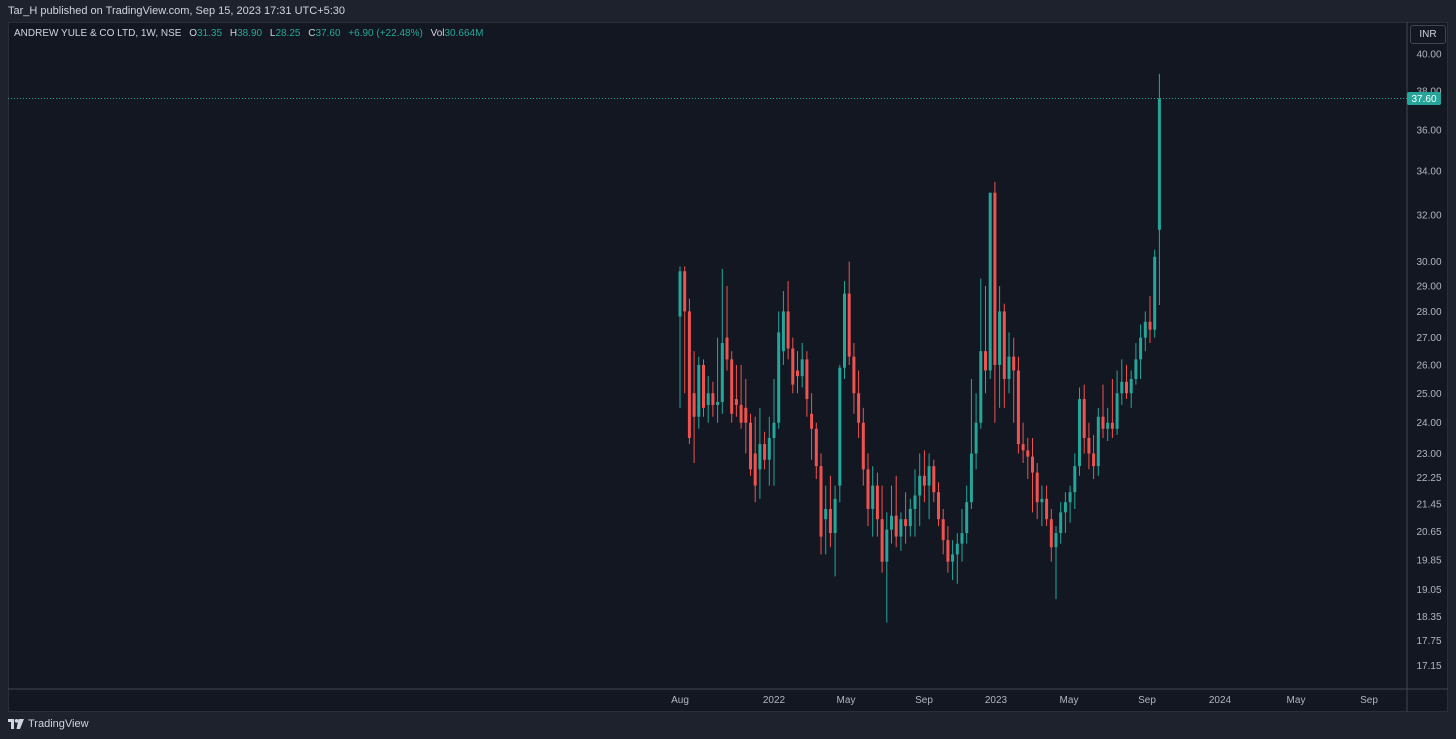 This screenshot has height=739, width=1456. Describe the element at coordinates (996, 700) in the screenshot. I see `time-tick-label: 2023` at that location.